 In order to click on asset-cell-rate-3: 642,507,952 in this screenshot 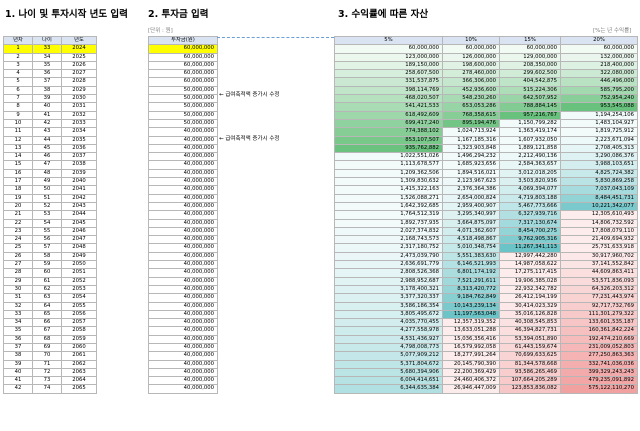, I will do `click(530, 99)`.